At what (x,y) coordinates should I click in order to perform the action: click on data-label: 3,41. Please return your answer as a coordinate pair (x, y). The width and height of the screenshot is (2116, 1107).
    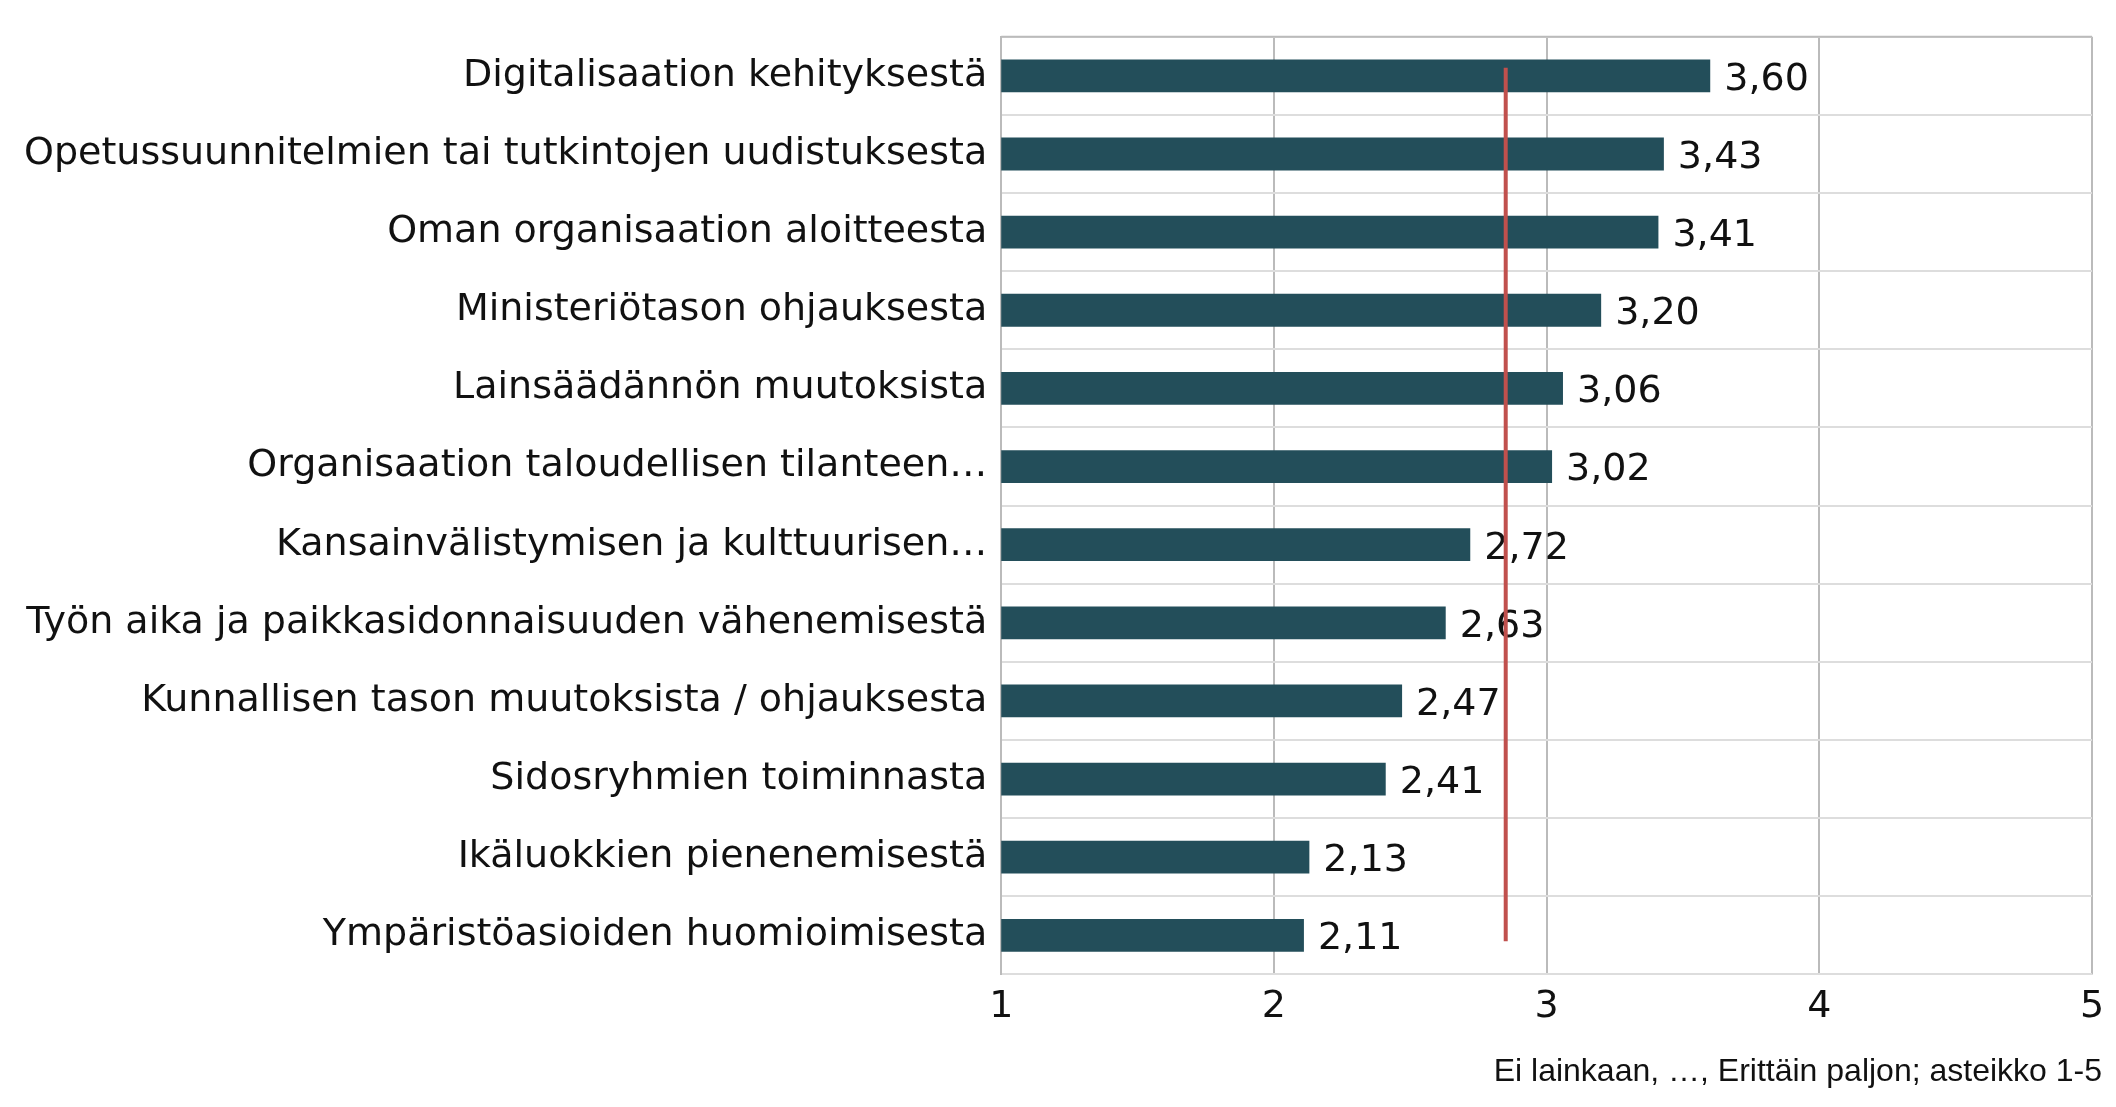
    Looking at the image, I should click on (1715, 233).